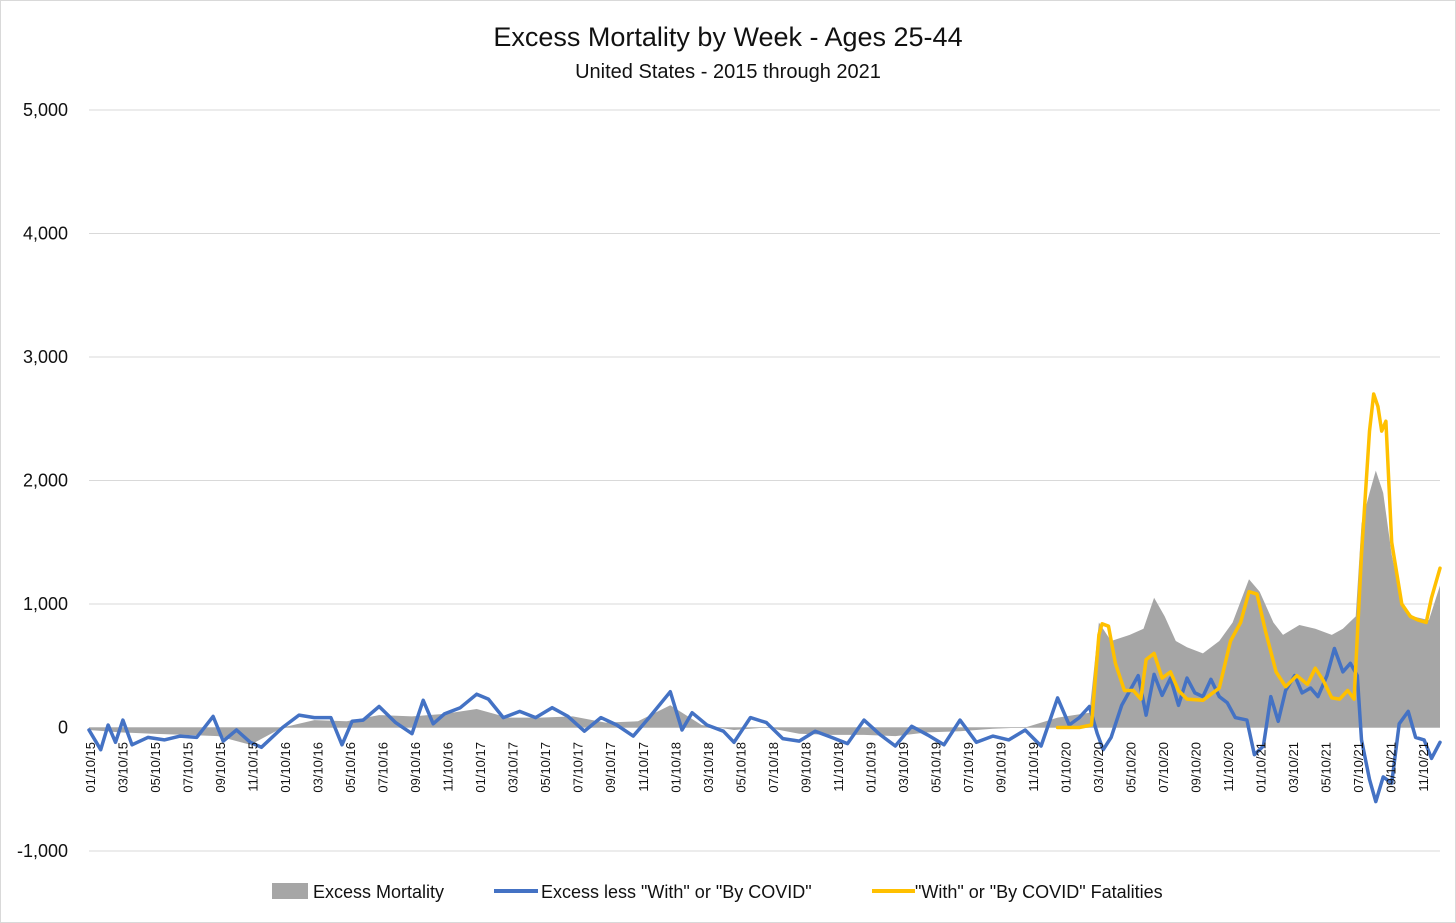 Image resolution: width=1456 pixels, height=923 pixels. Describe the element at coordinates (123, 767) in the screenshot. I see `x-tick-label: 03/10/15` at that location.